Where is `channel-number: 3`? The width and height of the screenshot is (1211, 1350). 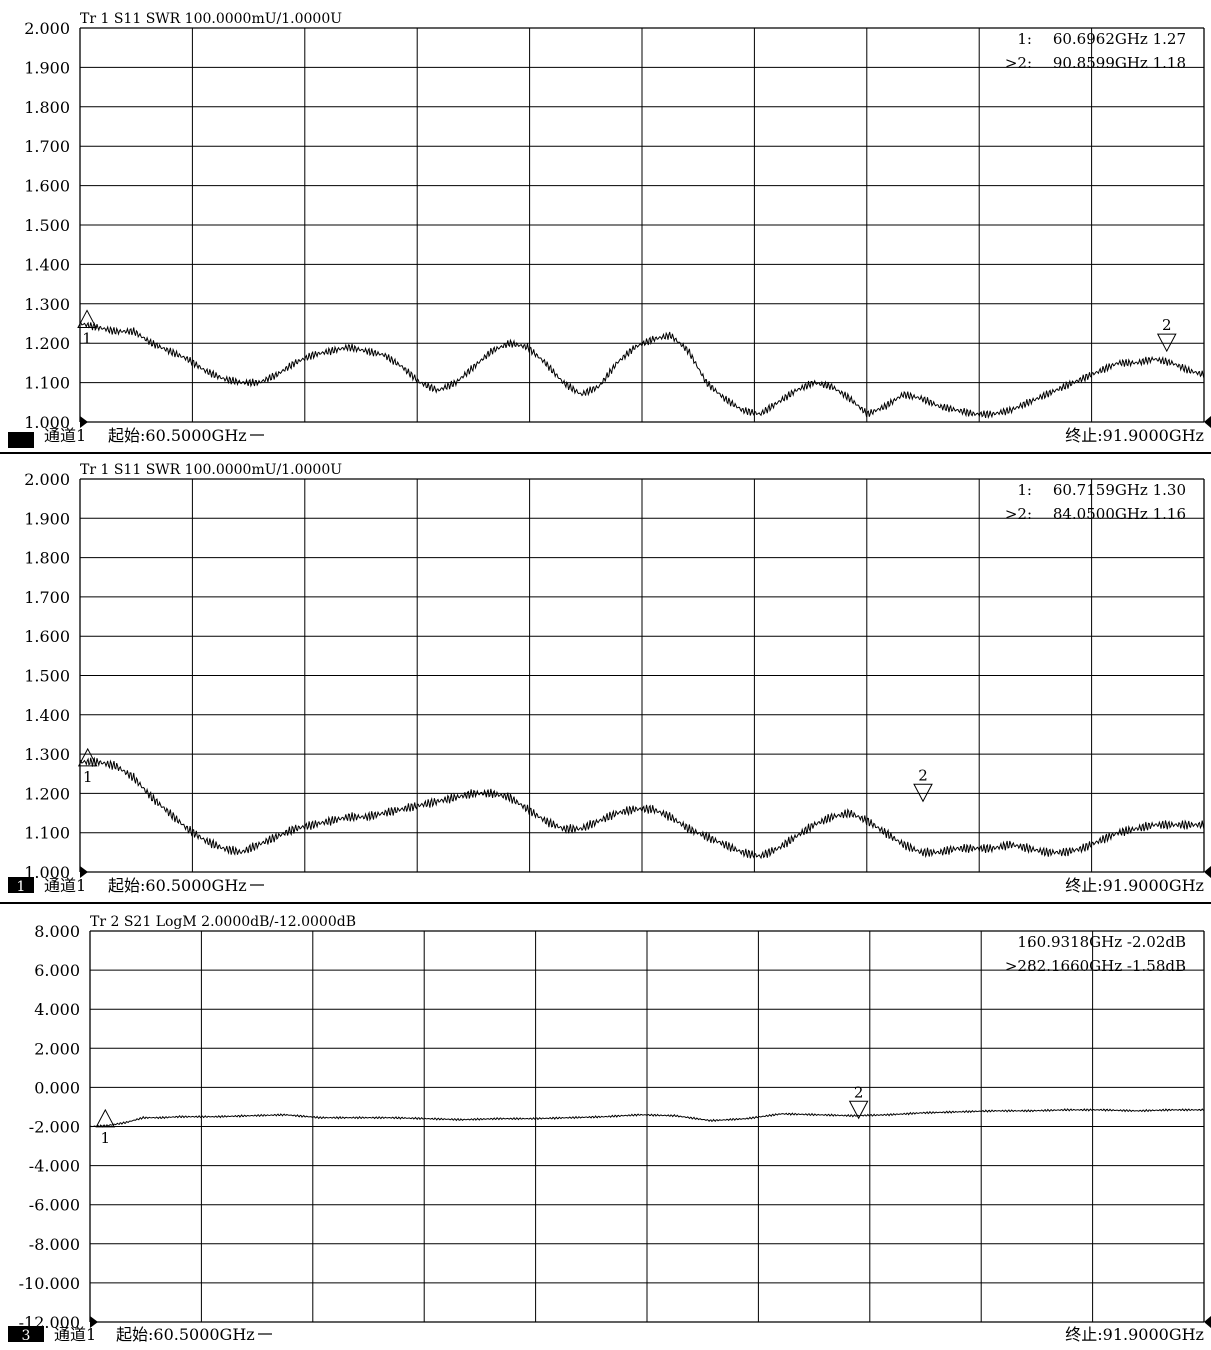
channel-number: 3 is located at coordinates (26, 1336).